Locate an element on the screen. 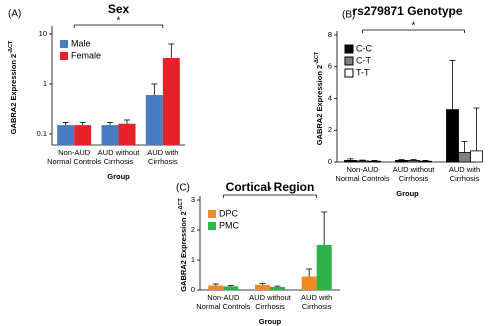  y-tick-label: 10 is located at coordinates (43, 33).